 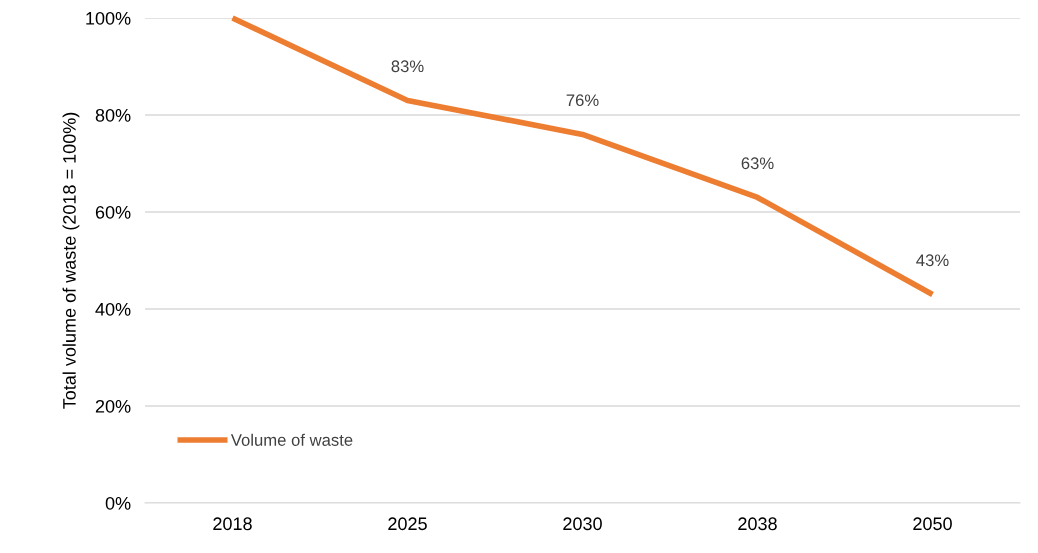 What do you see at coordinates (932, 260) in the screenshot?
I see `data-label: 43%` at bounding box center [932, 260].